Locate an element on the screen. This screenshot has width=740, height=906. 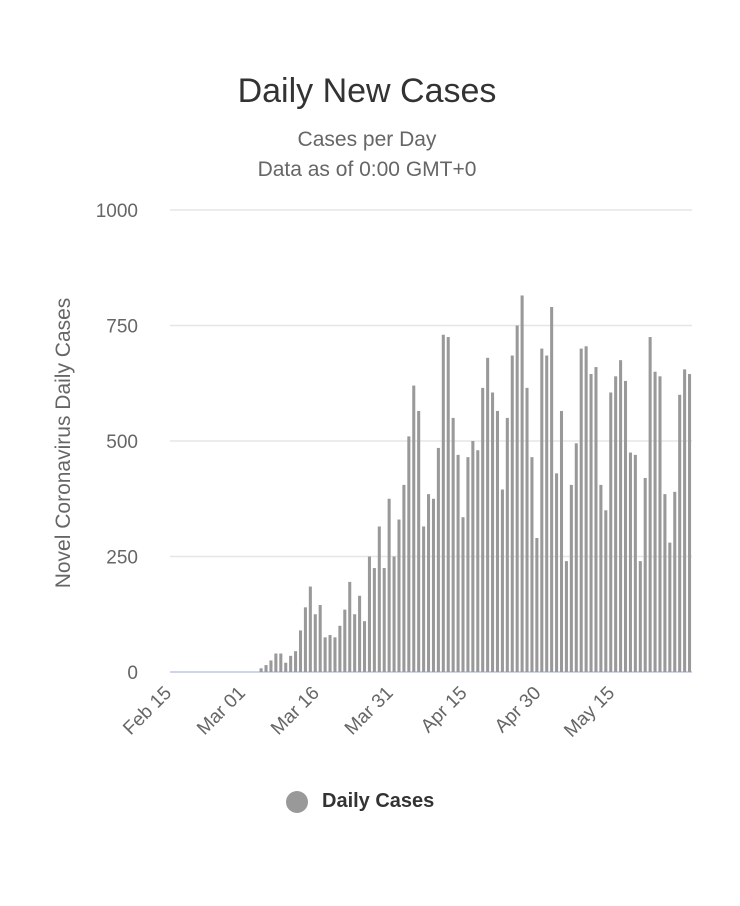
y-axis-ticks: 0 250 500 750 1000 is located at coordinates (117, 442).